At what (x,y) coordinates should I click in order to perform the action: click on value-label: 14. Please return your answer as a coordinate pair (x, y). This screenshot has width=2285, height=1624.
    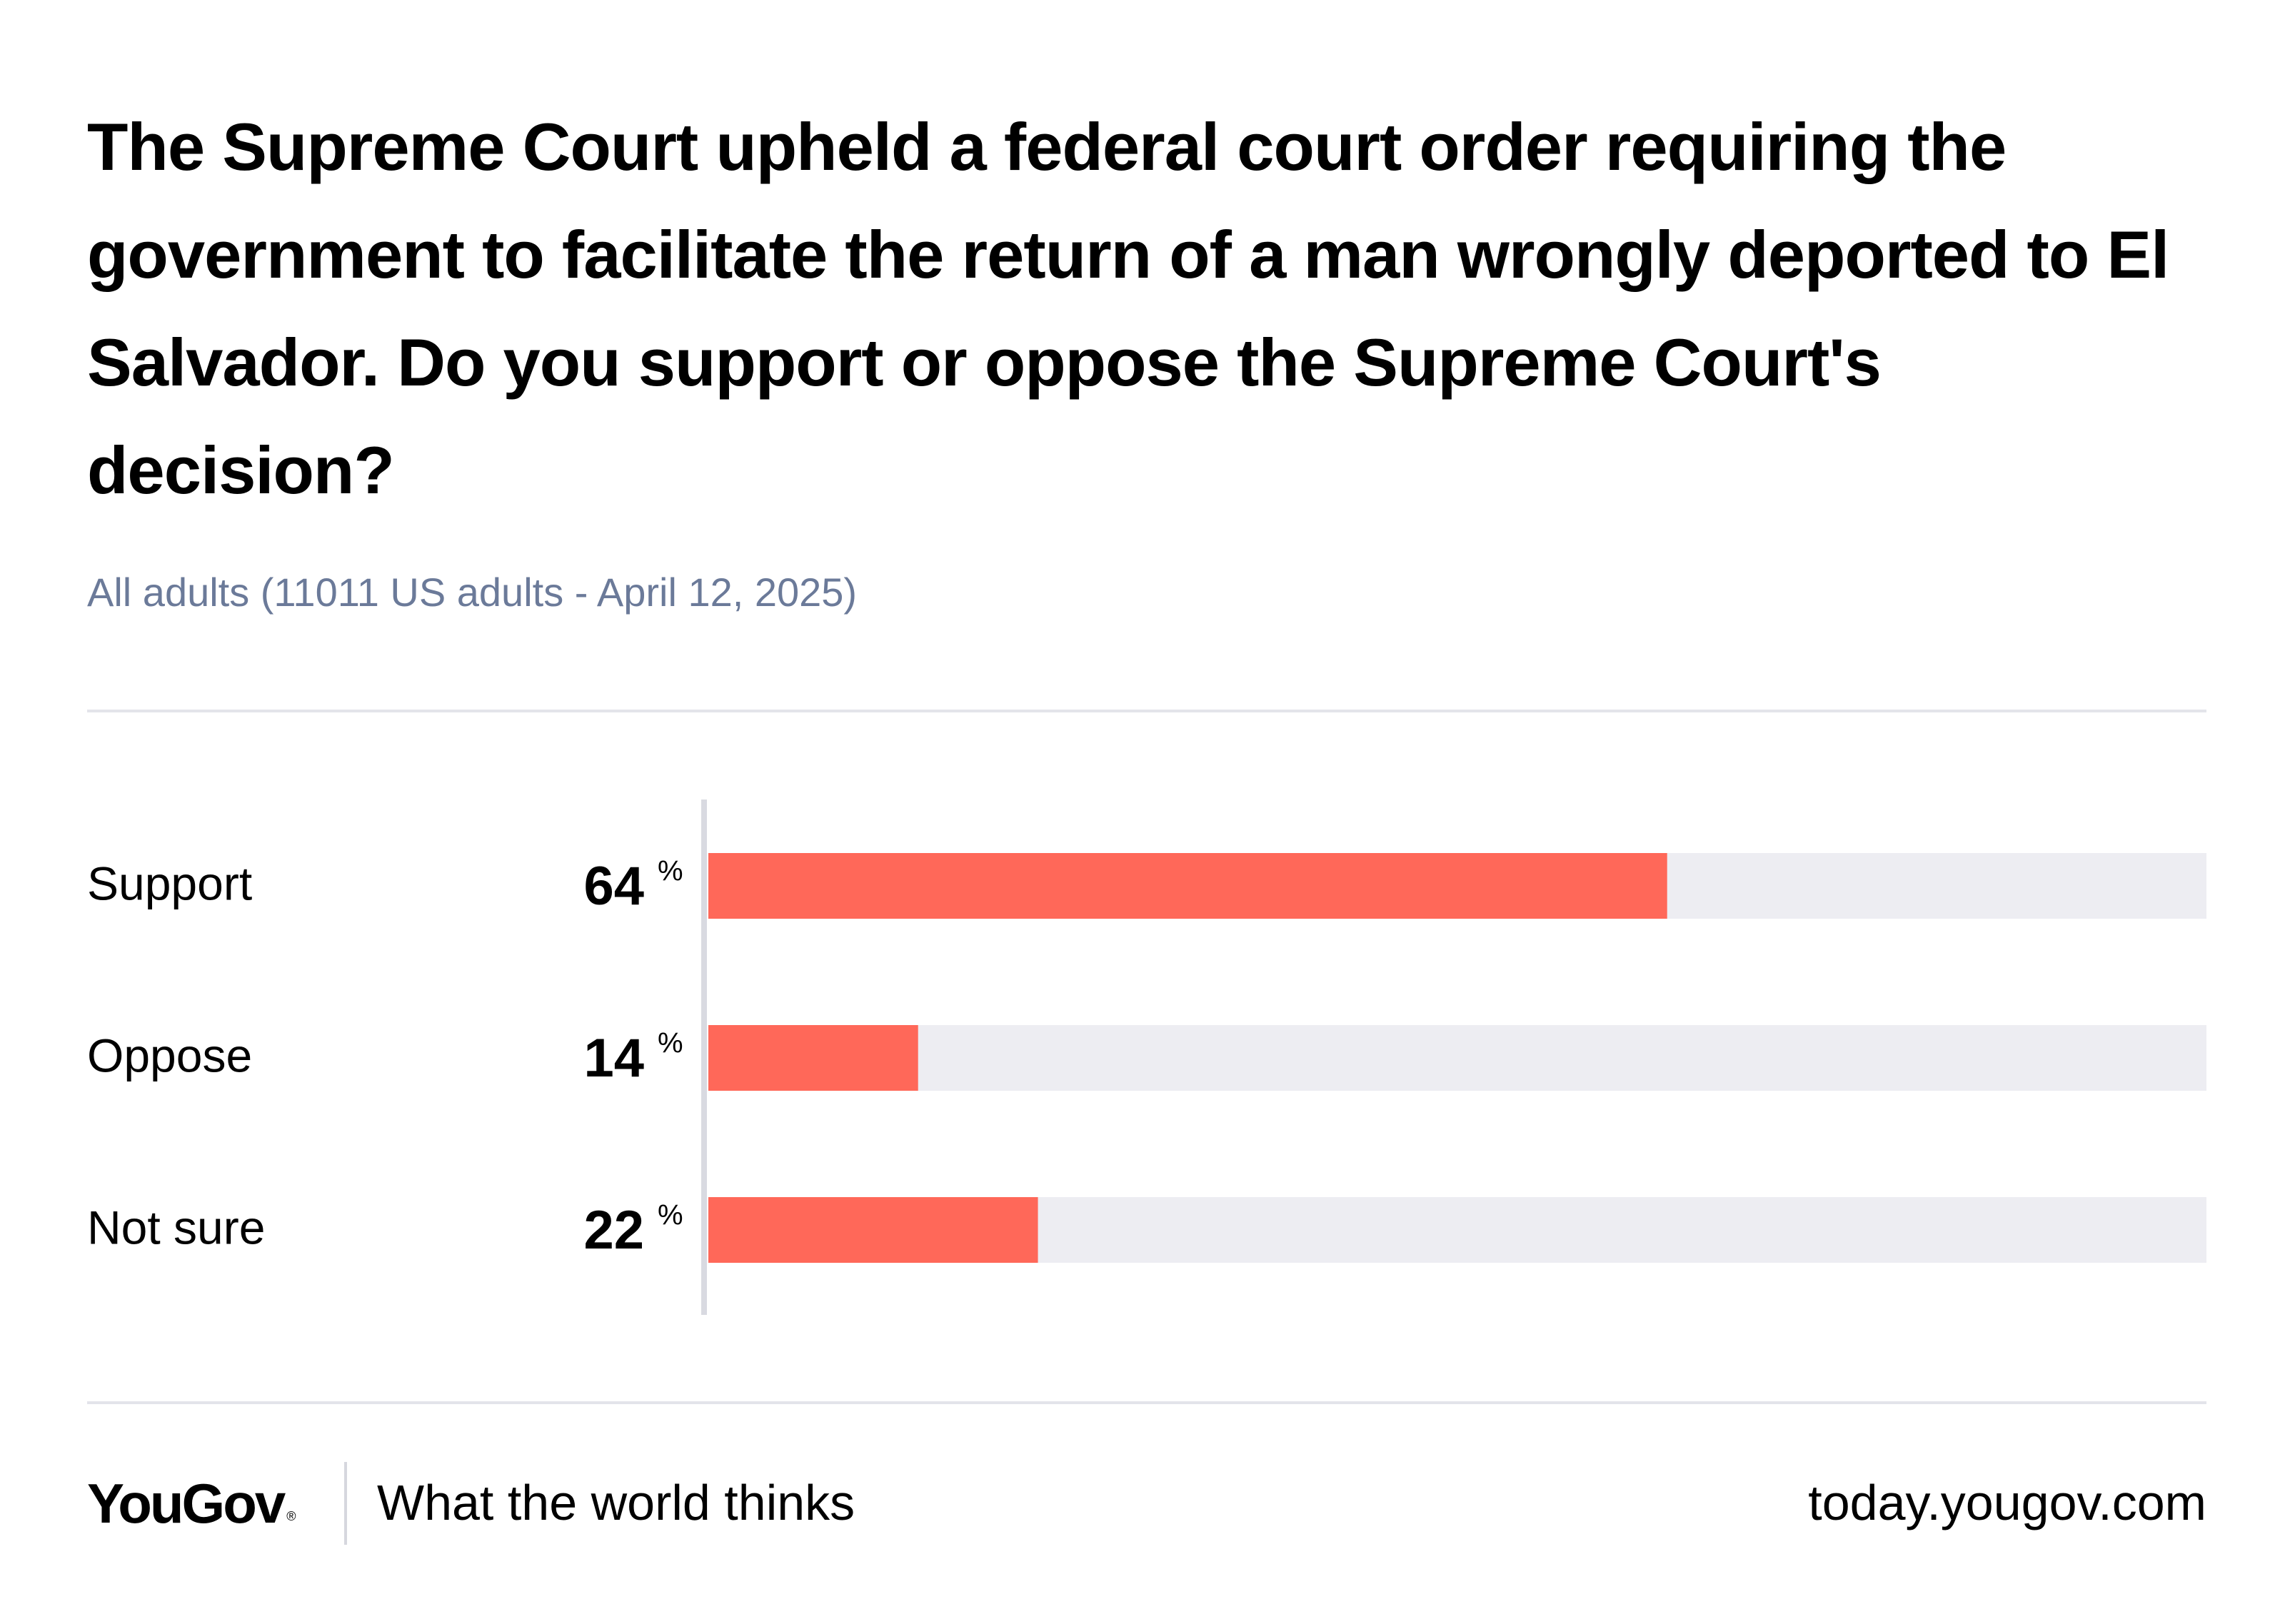
    Looking at the image, I should click on (613, 1058).